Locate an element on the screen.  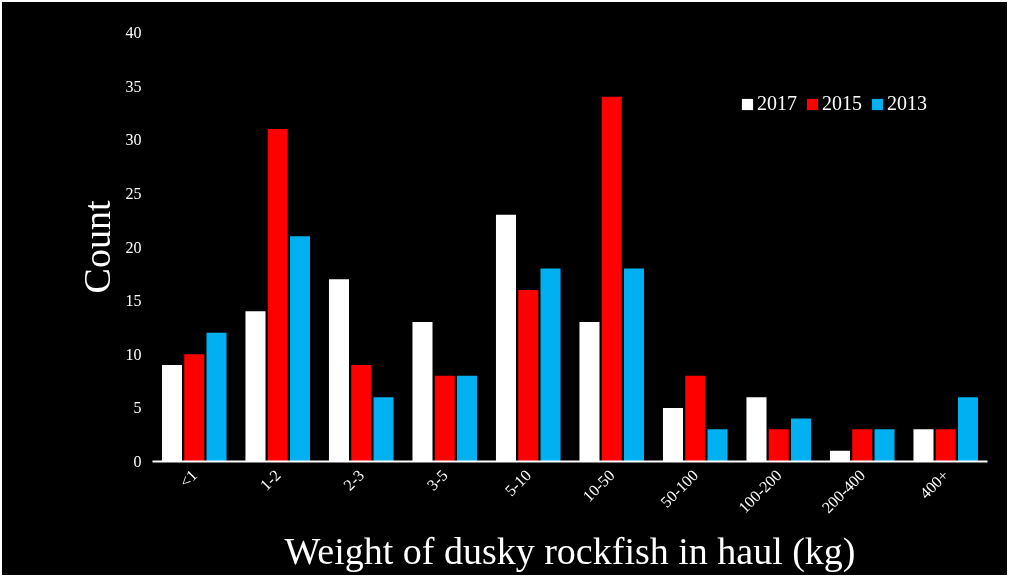
y-tick-label: 15 is located at coordinates (133, 301).